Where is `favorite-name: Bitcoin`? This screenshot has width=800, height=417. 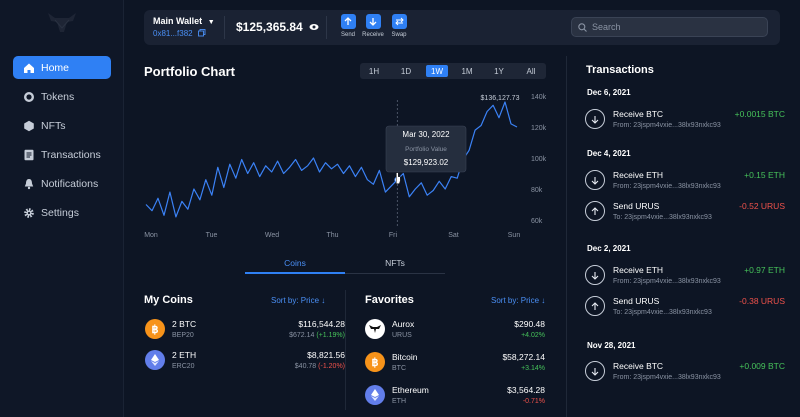
favorite-name: Bitcoin is located at coordinates (405, 357).